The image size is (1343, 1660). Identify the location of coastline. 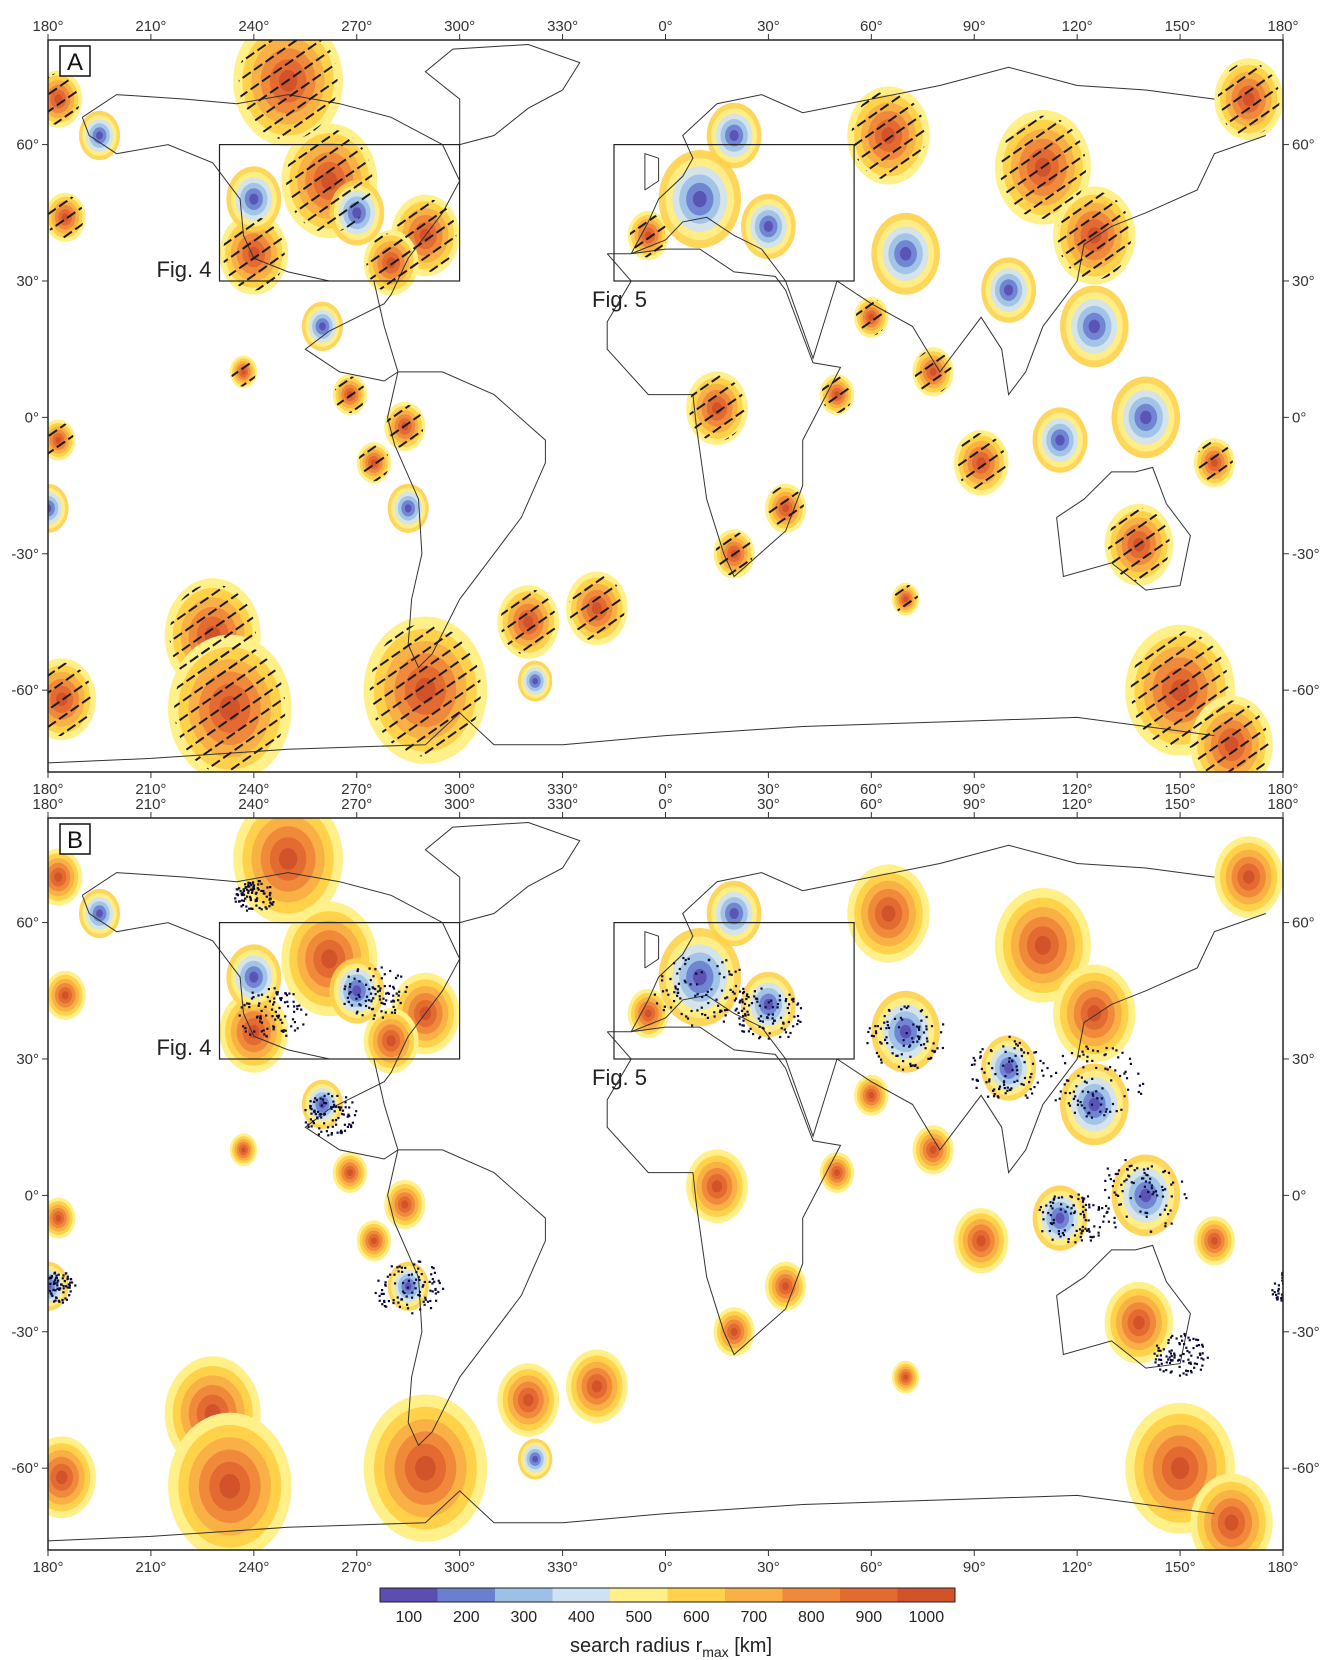
(631, 1516).